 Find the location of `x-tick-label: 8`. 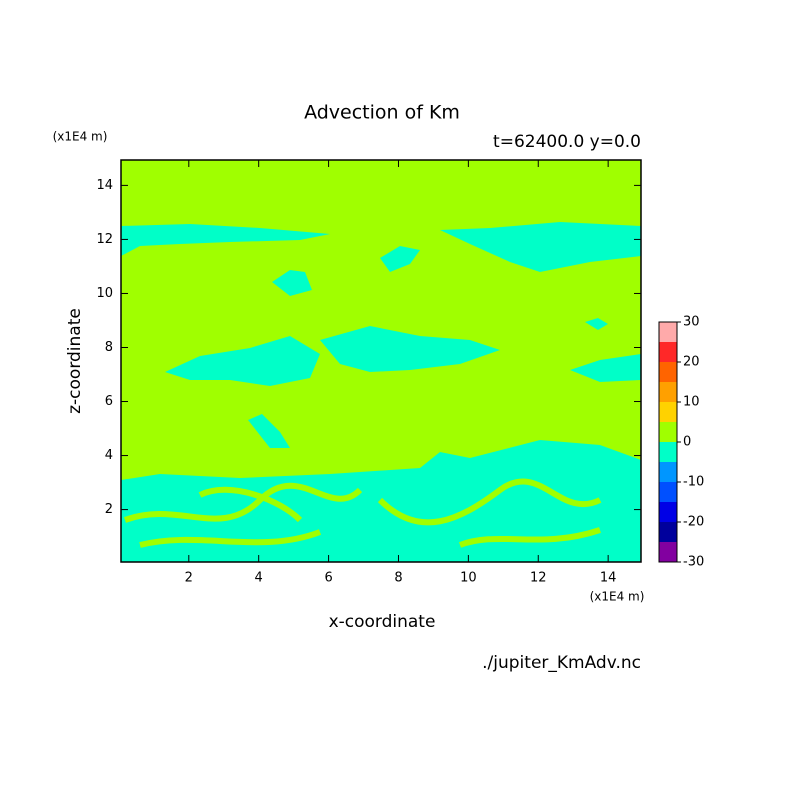

x-tick-label: 8 is located at coordinates (398, 578).